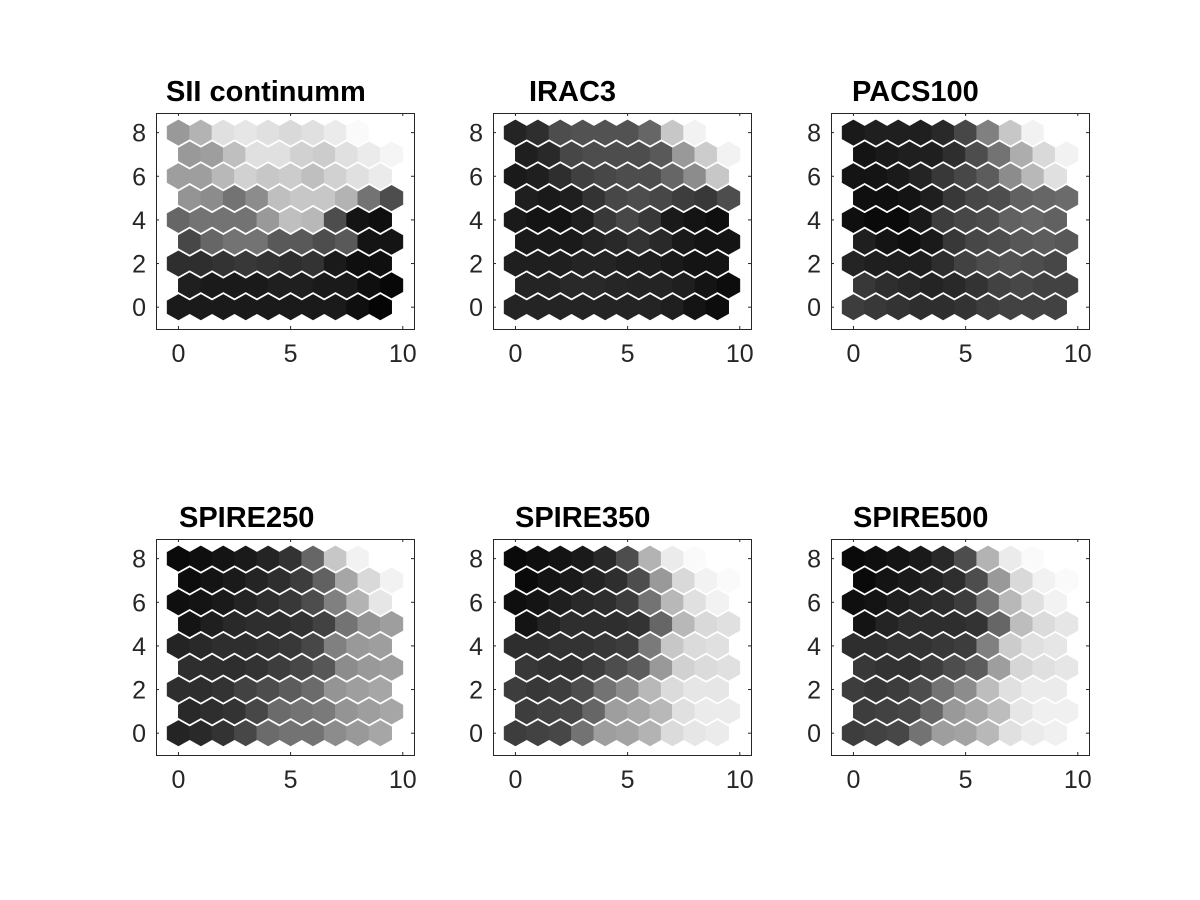  Describe the element at coordinates (582, 518) in the screenshot. I see `panel-title: SPIRE350` at that location.